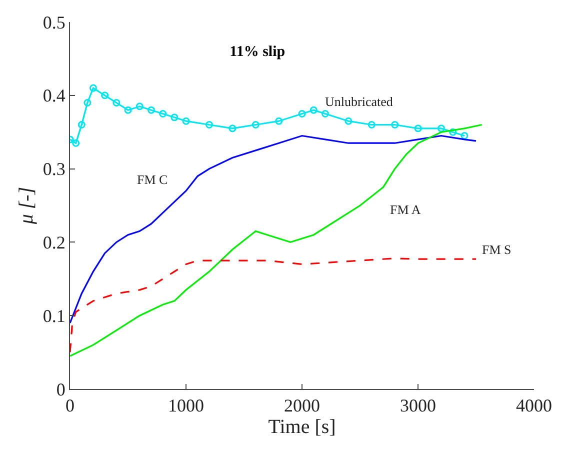 Image resolution: width=572 pixels, height=457 pixels. What do you see at coordinates (302, 427) in the screenshot?
I see `x-axis-title: Time [s]` at bounding box center [302, 427].